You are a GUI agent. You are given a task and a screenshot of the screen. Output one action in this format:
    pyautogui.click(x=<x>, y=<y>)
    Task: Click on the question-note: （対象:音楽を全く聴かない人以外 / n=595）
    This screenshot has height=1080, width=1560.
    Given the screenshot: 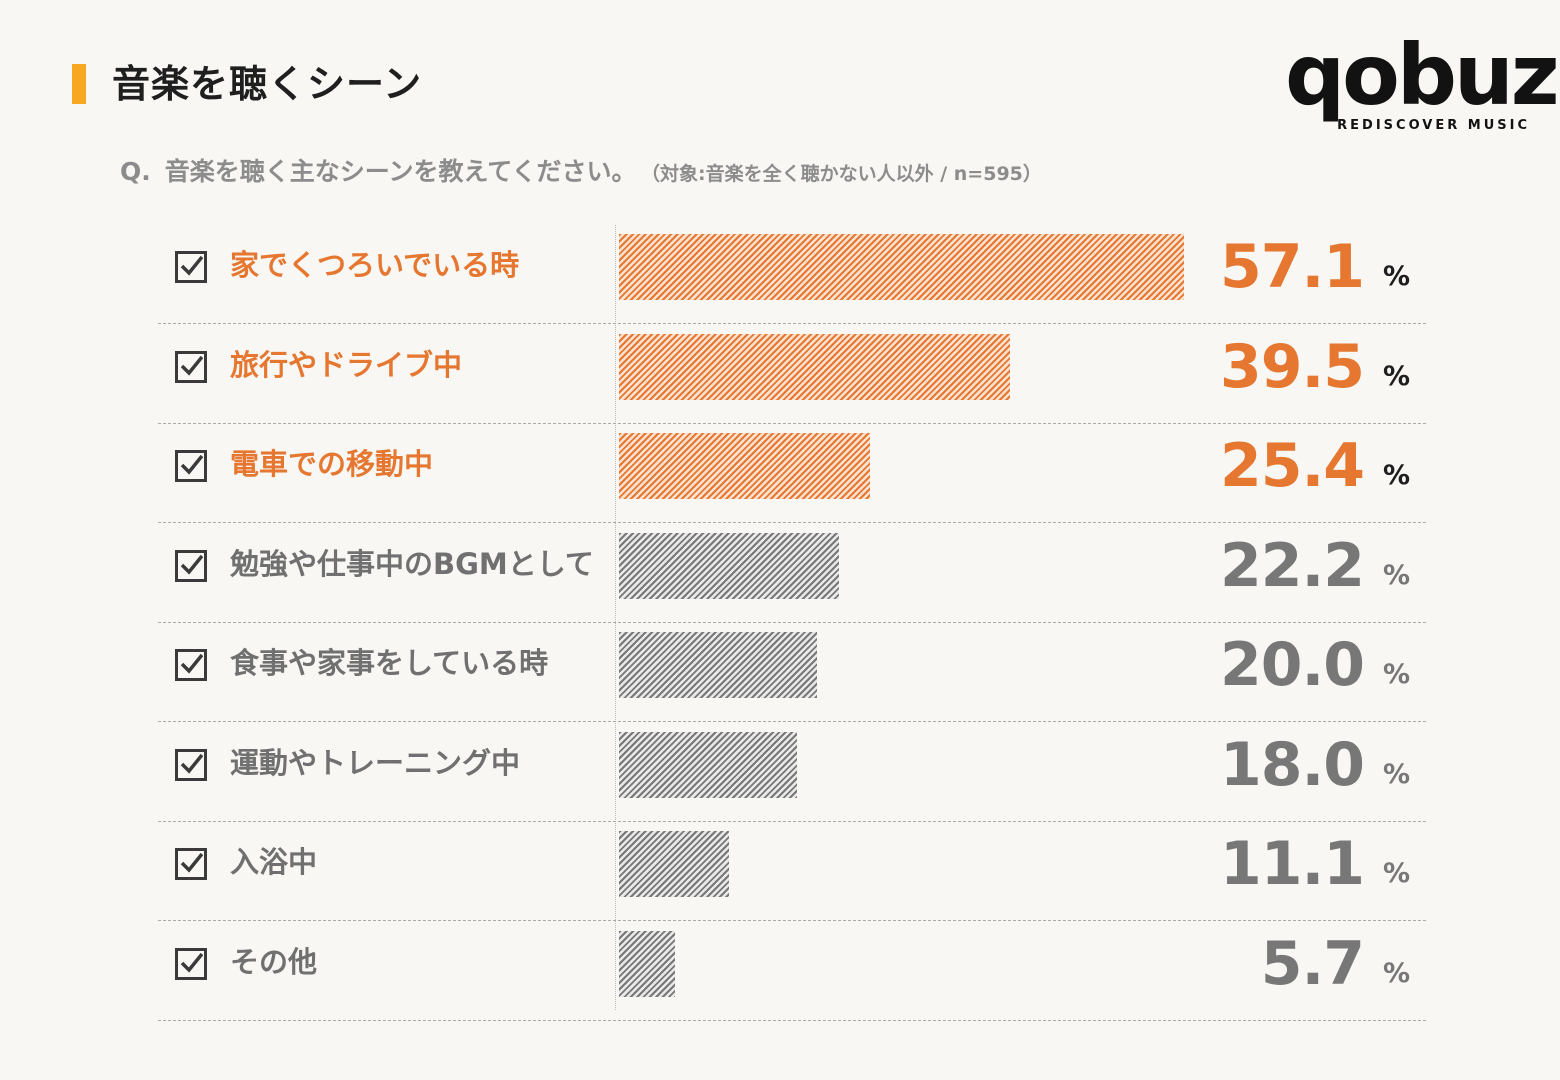 What is the action you would take?
    pyautogui.click(x=846, y=174)
    